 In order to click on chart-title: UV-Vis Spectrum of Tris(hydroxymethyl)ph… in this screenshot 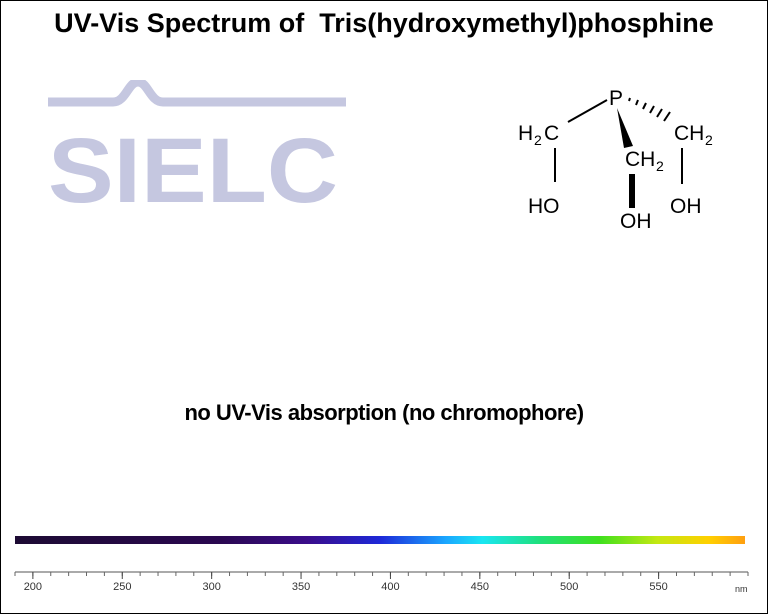, I will do `click(384, 23)`.